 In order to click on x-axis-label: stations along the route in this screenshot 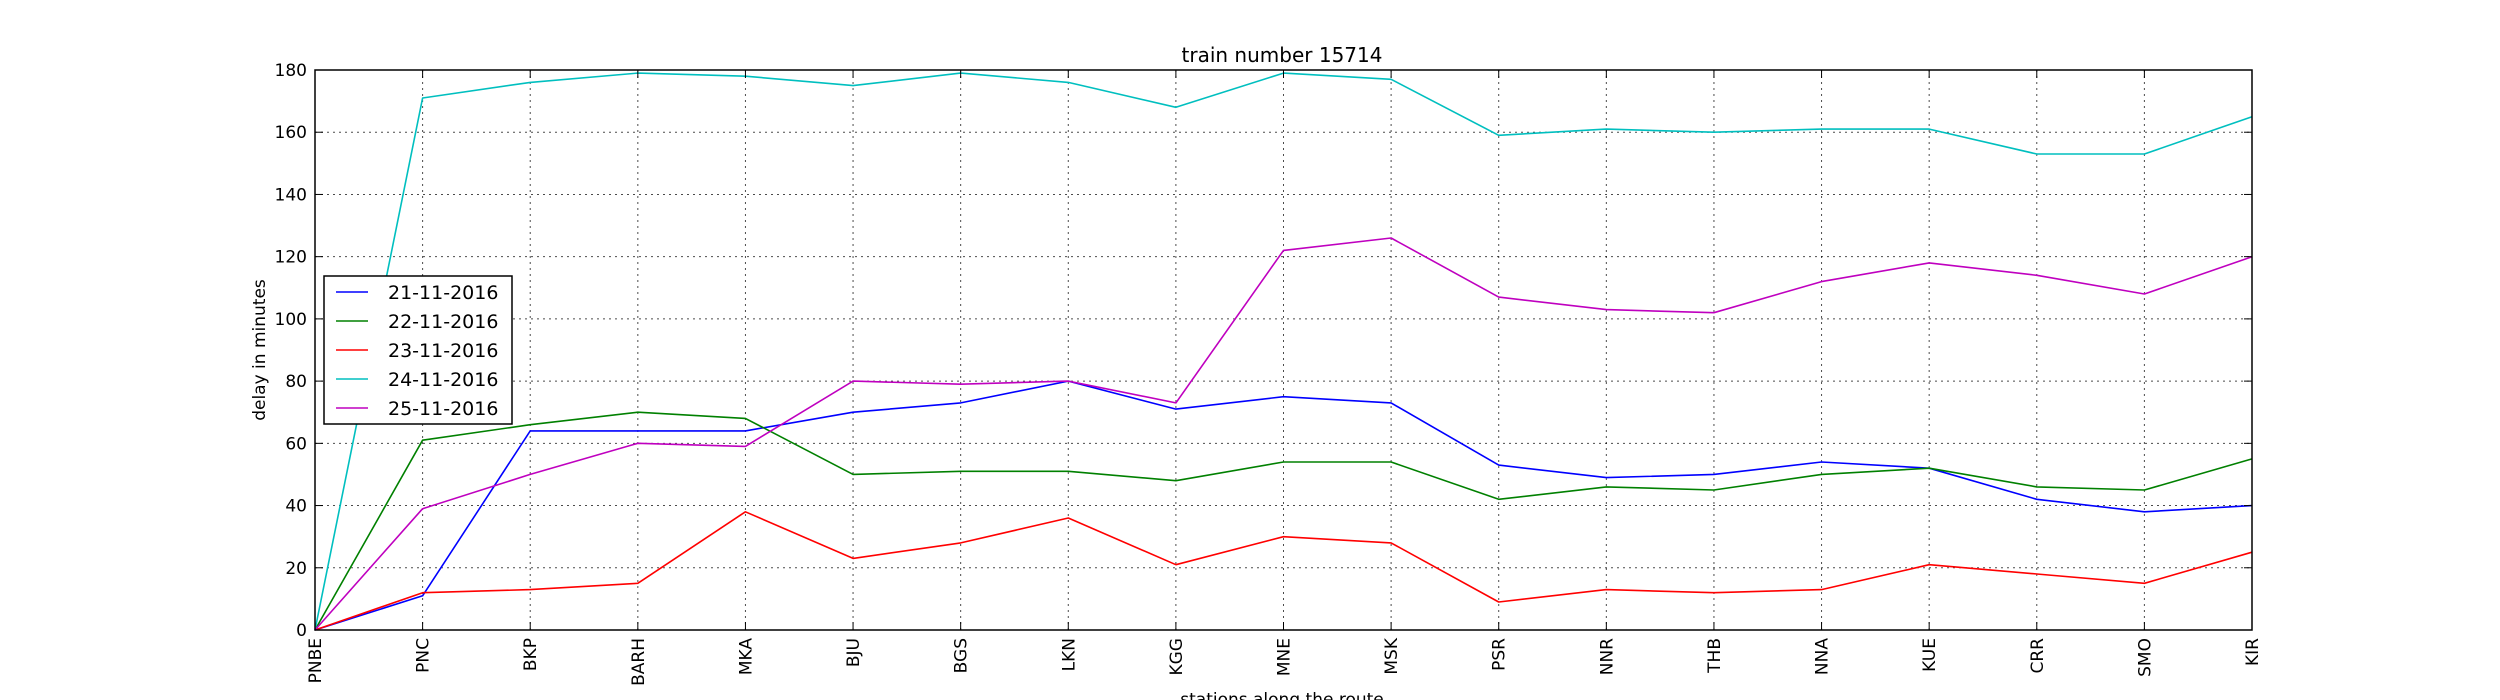, I will do `click(1282, 695)`.